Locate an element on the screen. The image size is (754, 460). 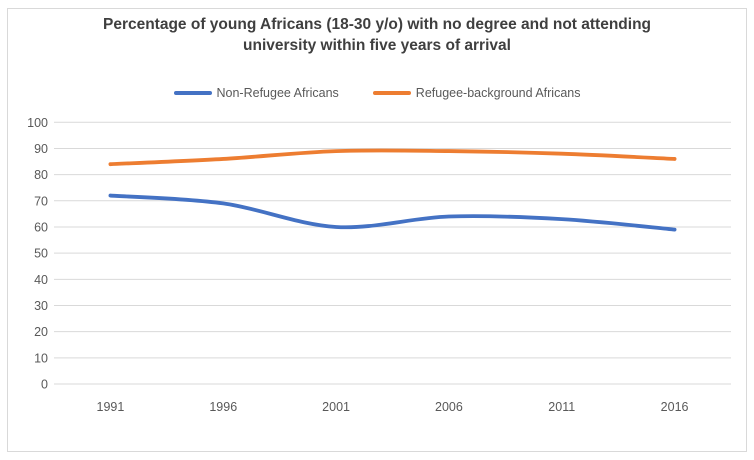
x-axis-tick-label: 2001 is located at coordinates (336, 407).